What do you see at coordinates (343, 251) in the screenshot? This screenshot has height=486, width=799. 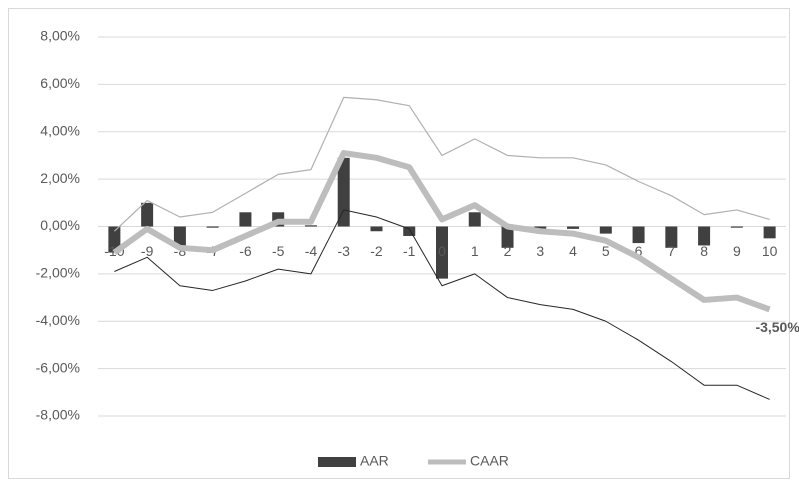 I see `x-tick-label: -3` at bounding box center [343, 251].